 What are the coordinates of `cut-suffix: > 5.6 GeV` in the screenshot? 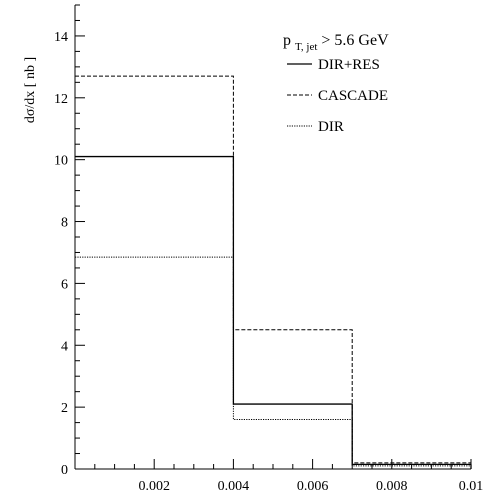 It's located at (355, 40).